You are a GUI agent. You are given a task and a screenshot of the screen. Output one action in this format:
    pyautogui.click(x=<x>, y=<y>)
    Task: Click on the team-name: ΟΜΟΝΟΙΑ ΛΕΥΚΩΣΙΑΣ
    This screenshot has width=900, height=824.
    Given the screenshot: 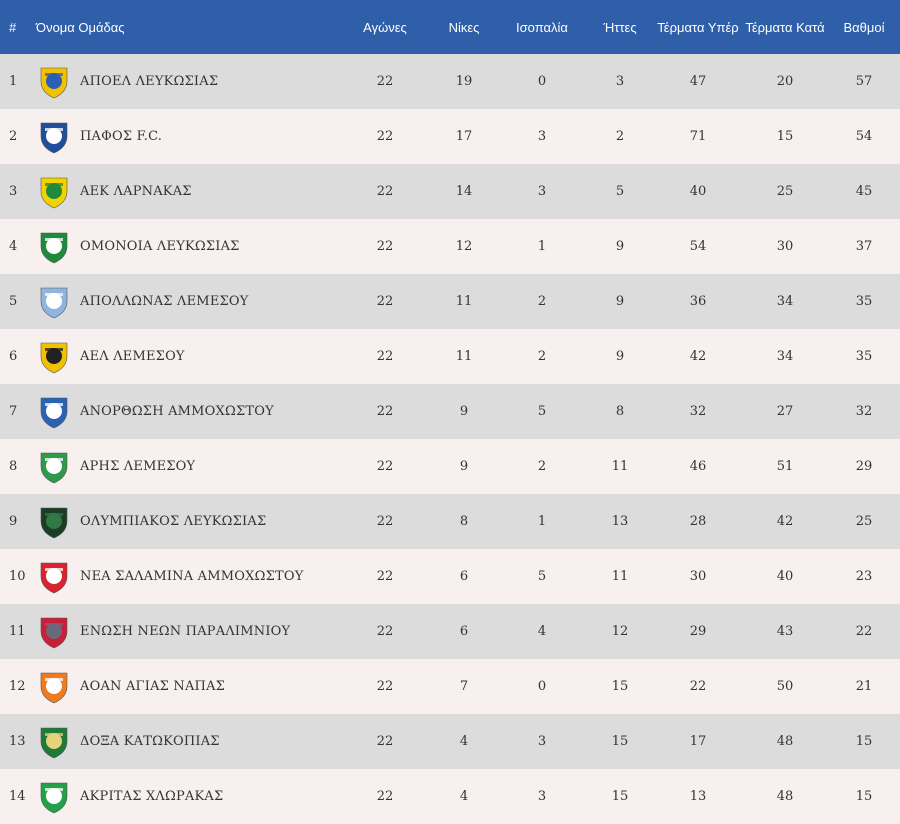 What is the action you would take?
    pyautogui.click(x=160, y=246)
    